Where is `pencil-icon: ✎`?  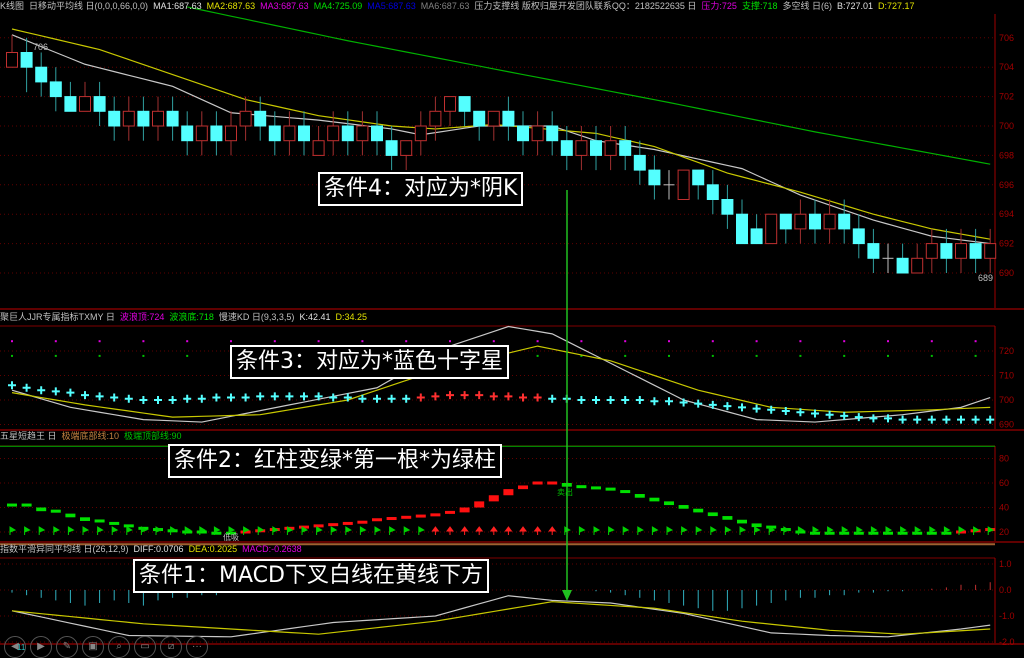
pencil-icon: ✎ is located at coordinates (67, 647).